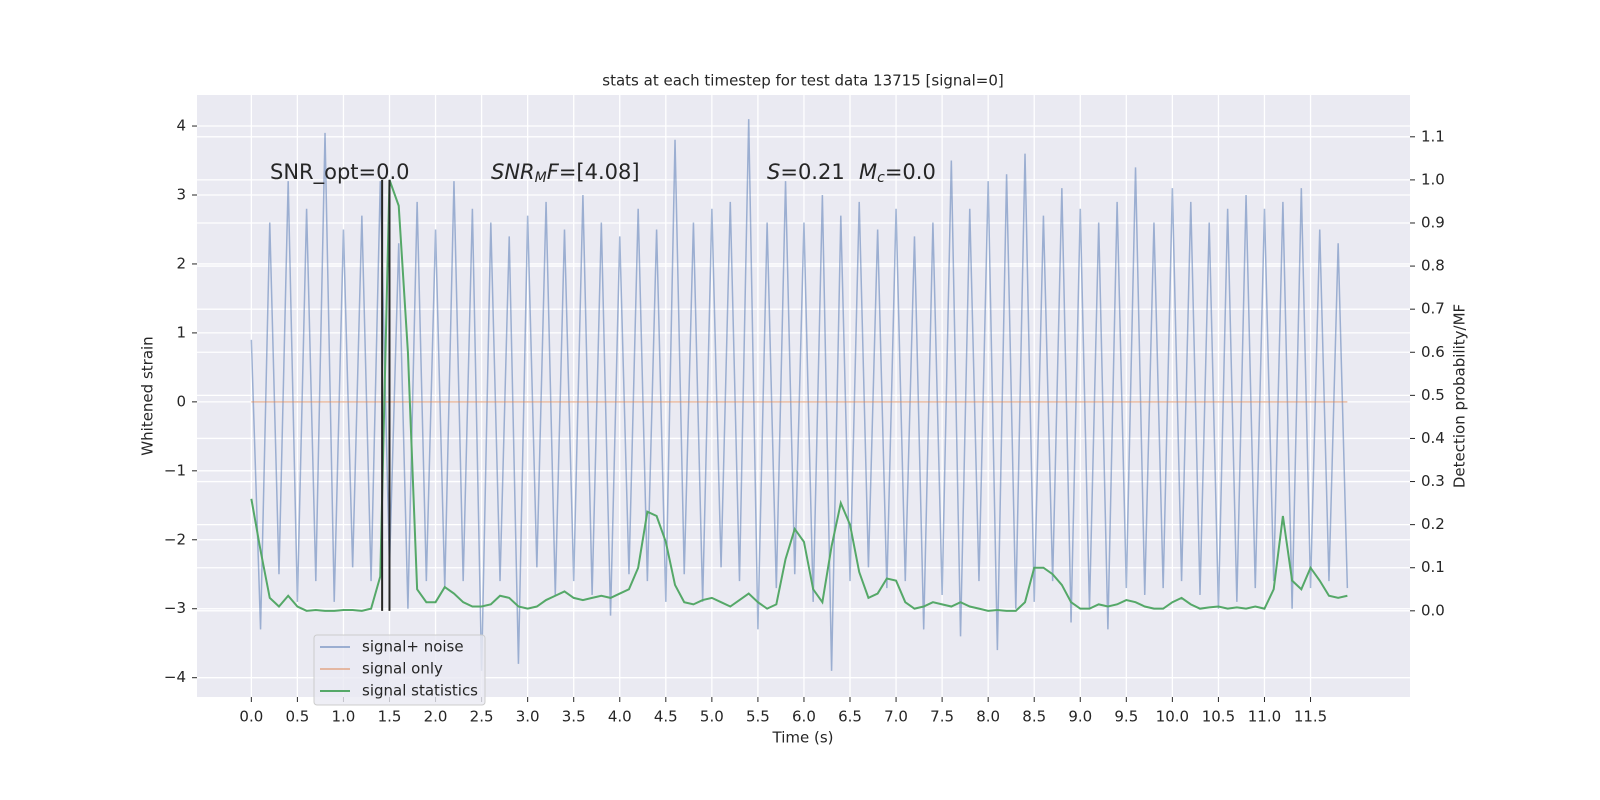  What do you see at coordinates (1433, 610) in the screenshot?
I see `y2-tick-label: 0.0` at bounding box center [1433, 610].